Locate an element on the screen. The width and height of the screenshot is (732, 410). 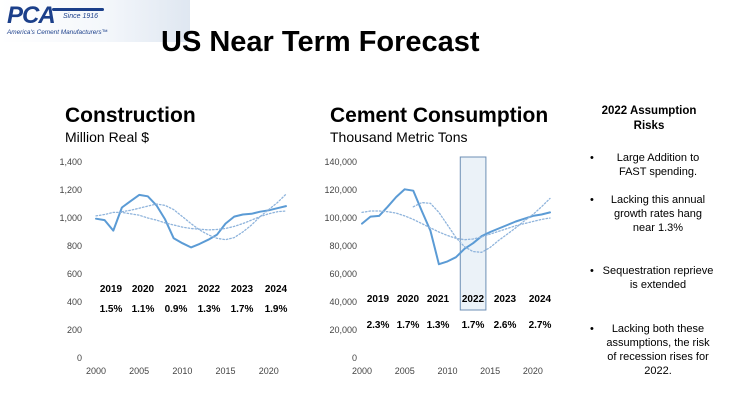
cement-xtick-label: 2005 is located at coordinates (405, 371).